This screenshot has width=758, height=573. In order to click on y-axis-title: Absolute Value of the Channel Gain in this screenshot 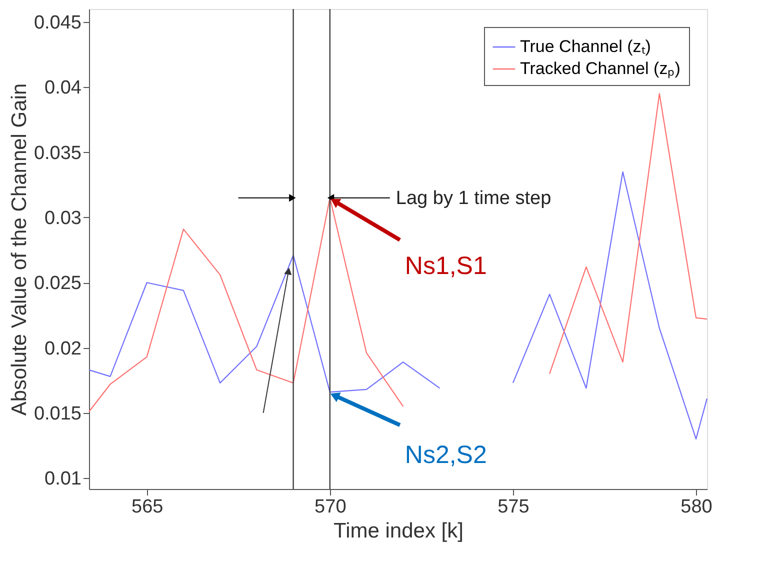, I will do `click(19, 249)`.